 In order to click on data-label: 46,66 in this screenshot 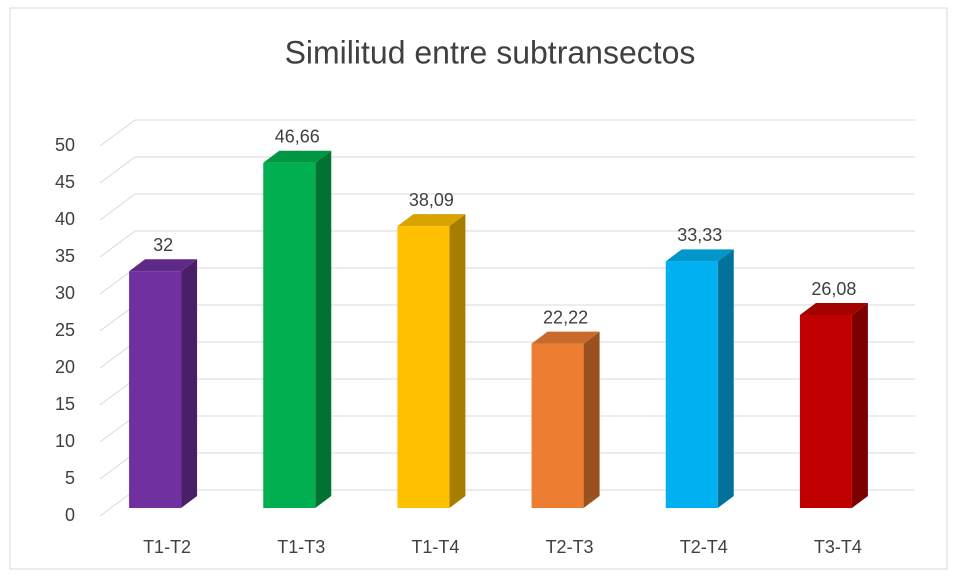, I will do `click(297, 136)`.